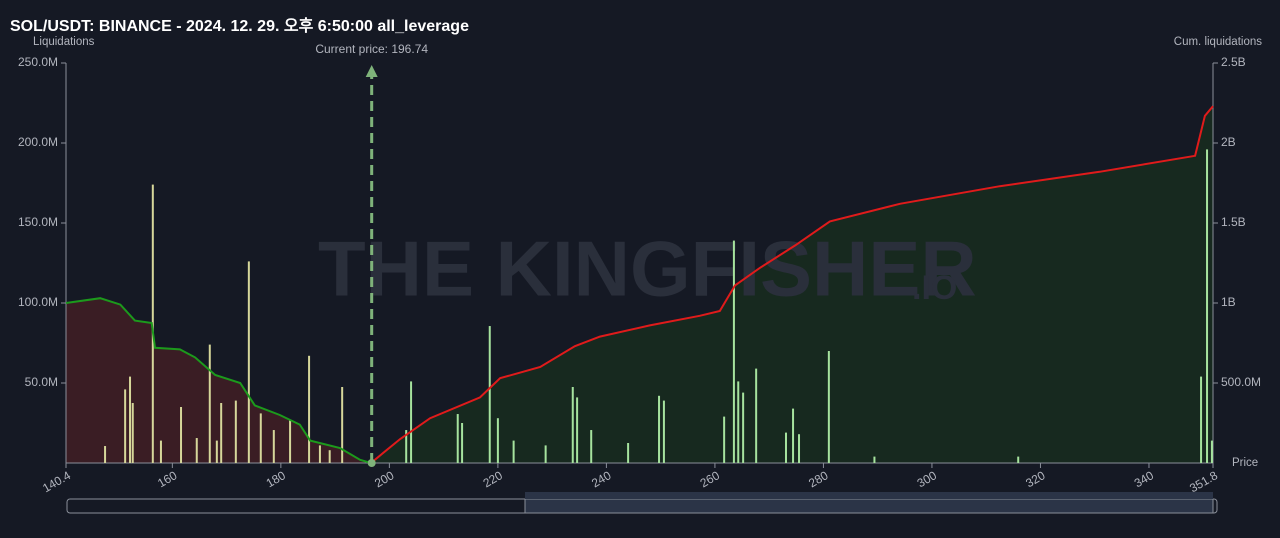 This screenshot has width=1280, height=538. I want to click on current-price-dot, so click(371, 463).